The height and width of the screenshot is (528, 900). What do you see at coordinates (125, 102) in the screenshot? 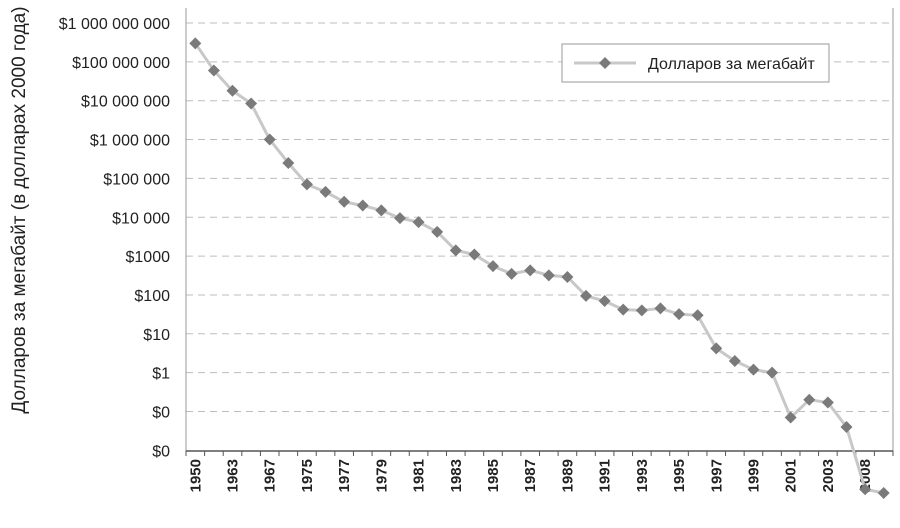
I see `y-tick-label: $10 000 000` at bounding box center [125, 102].